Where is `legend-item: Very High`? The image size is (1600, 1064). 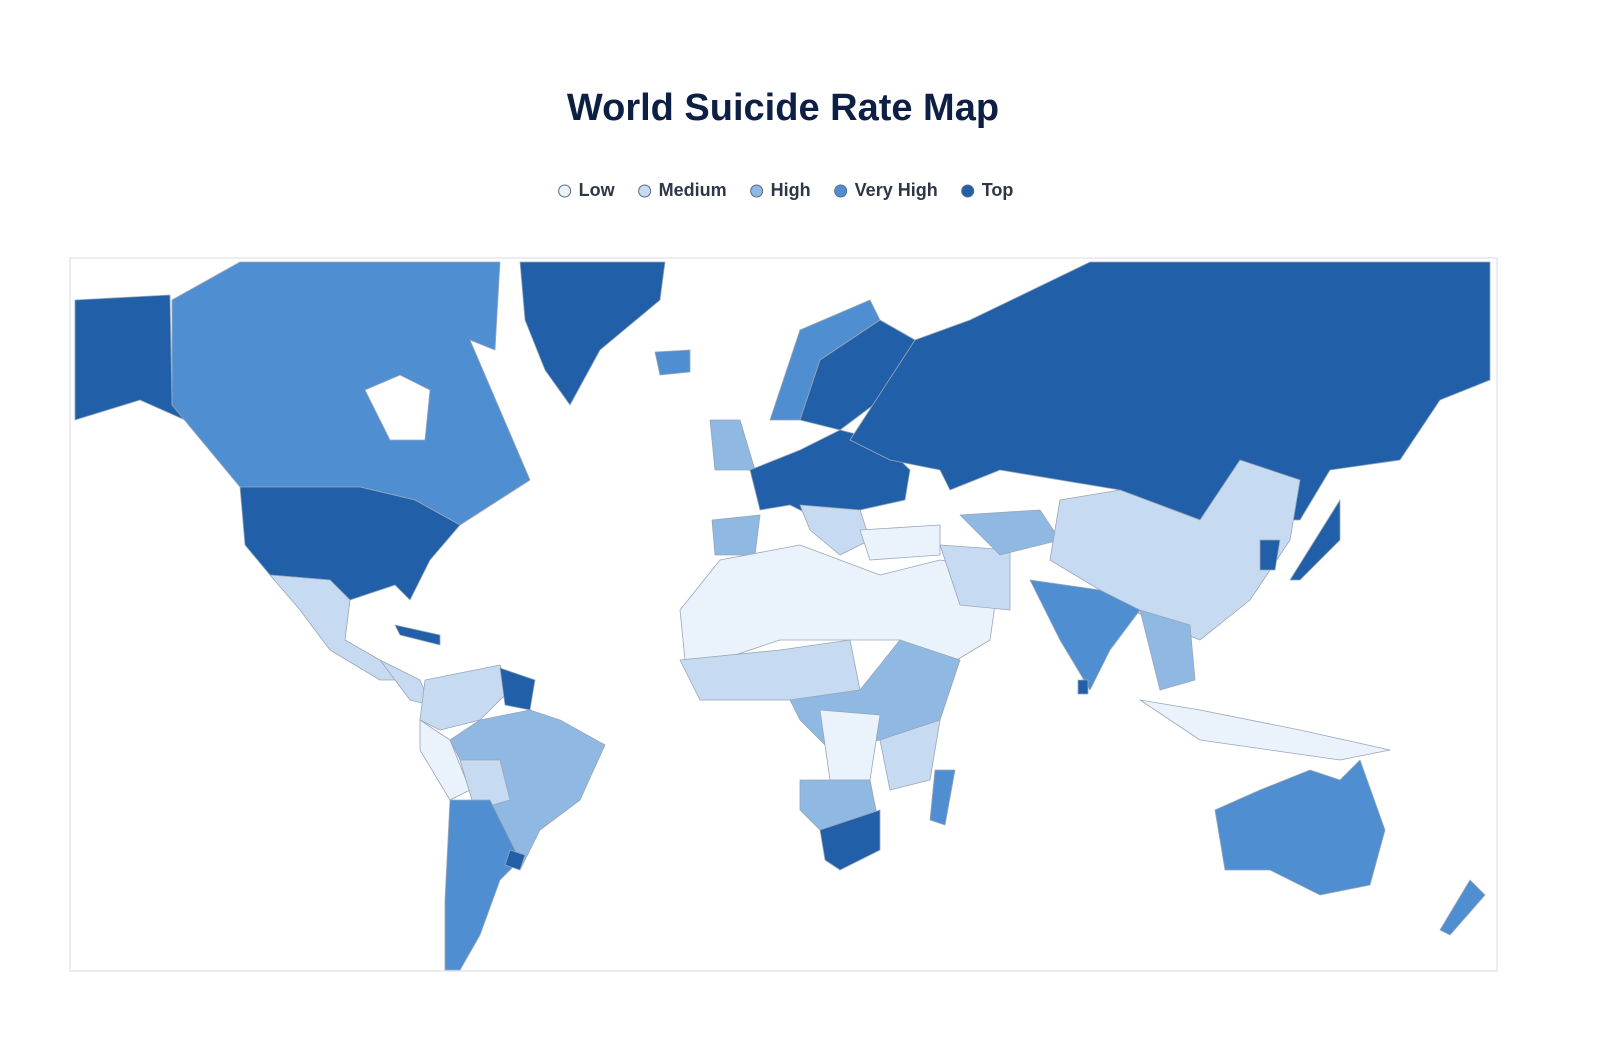 legend-item: Very High is located at coordinates (886, 190).